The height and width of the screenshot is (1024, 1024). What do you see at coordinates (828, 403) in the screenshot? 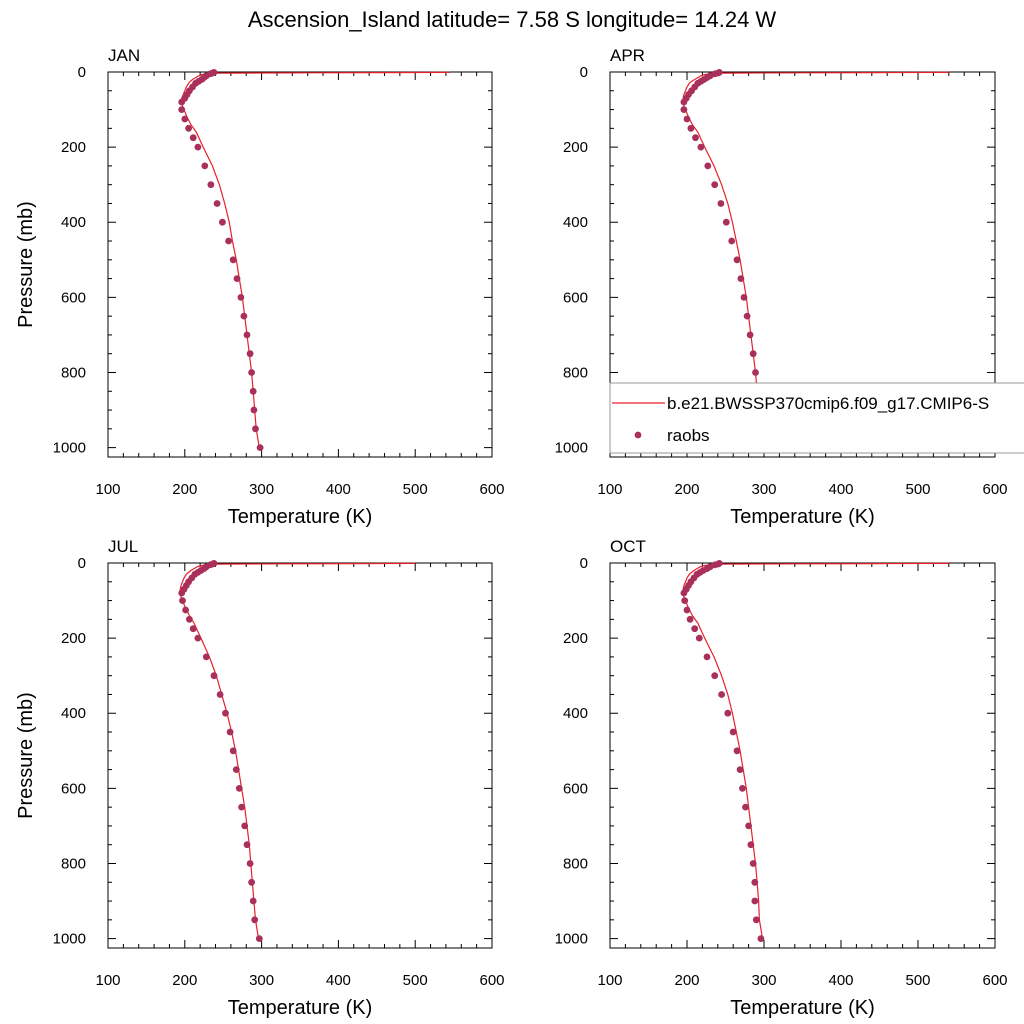
I see `legend-label-model: b.e21.BWSSP370cmip6.f09_g17.CMIP6-S` at bounding box center [828, 403].